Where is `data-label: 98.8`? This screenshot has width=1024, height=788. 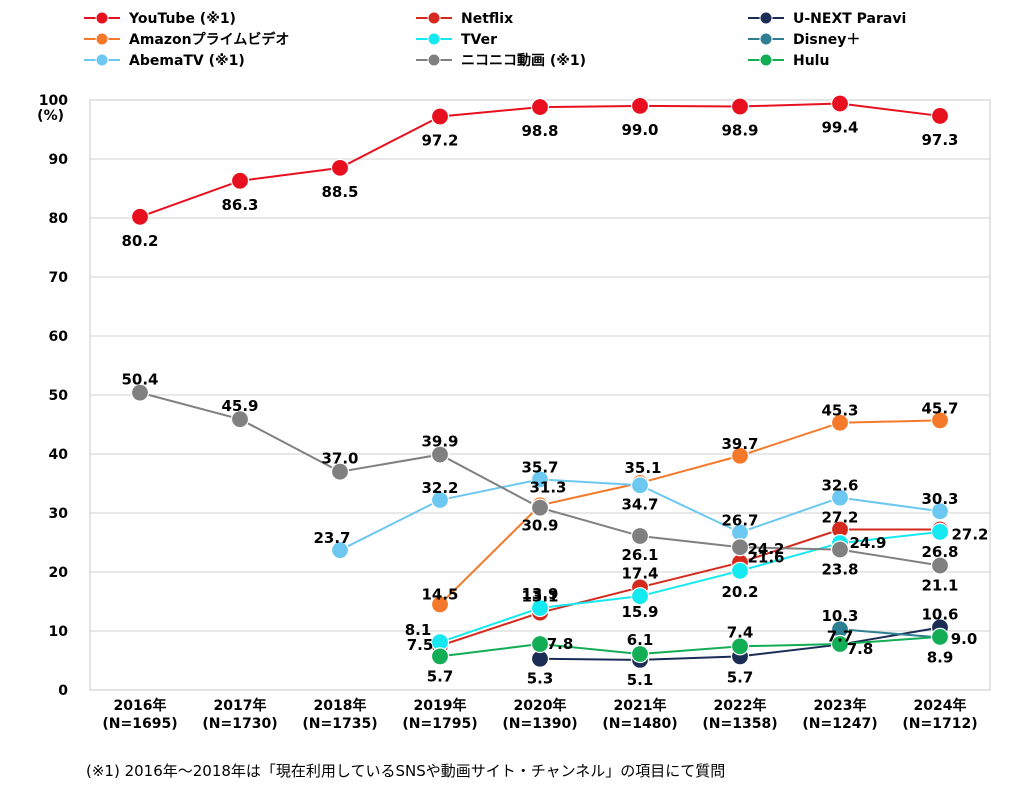 data-label: 98.8 is located at coordinates (539, 131).